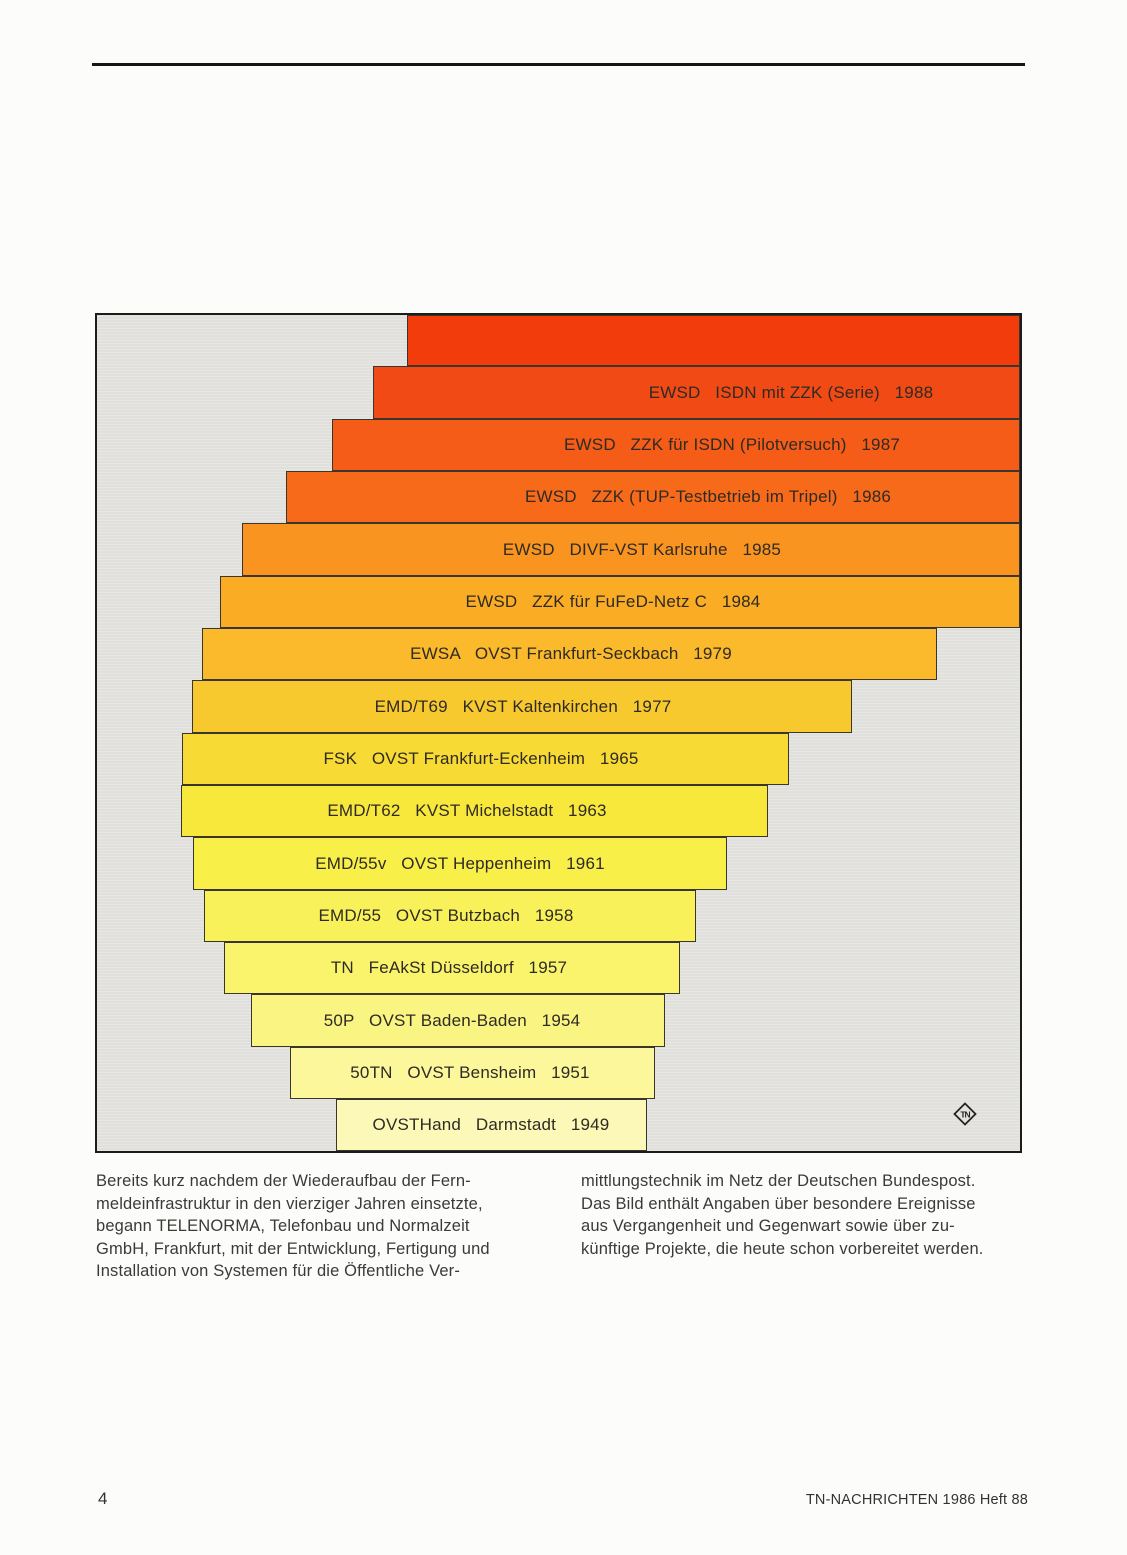  I want to click on bar-1987: EWSD ZZK für ISDN (Pilotversuch) 1987, so click(676, 445).